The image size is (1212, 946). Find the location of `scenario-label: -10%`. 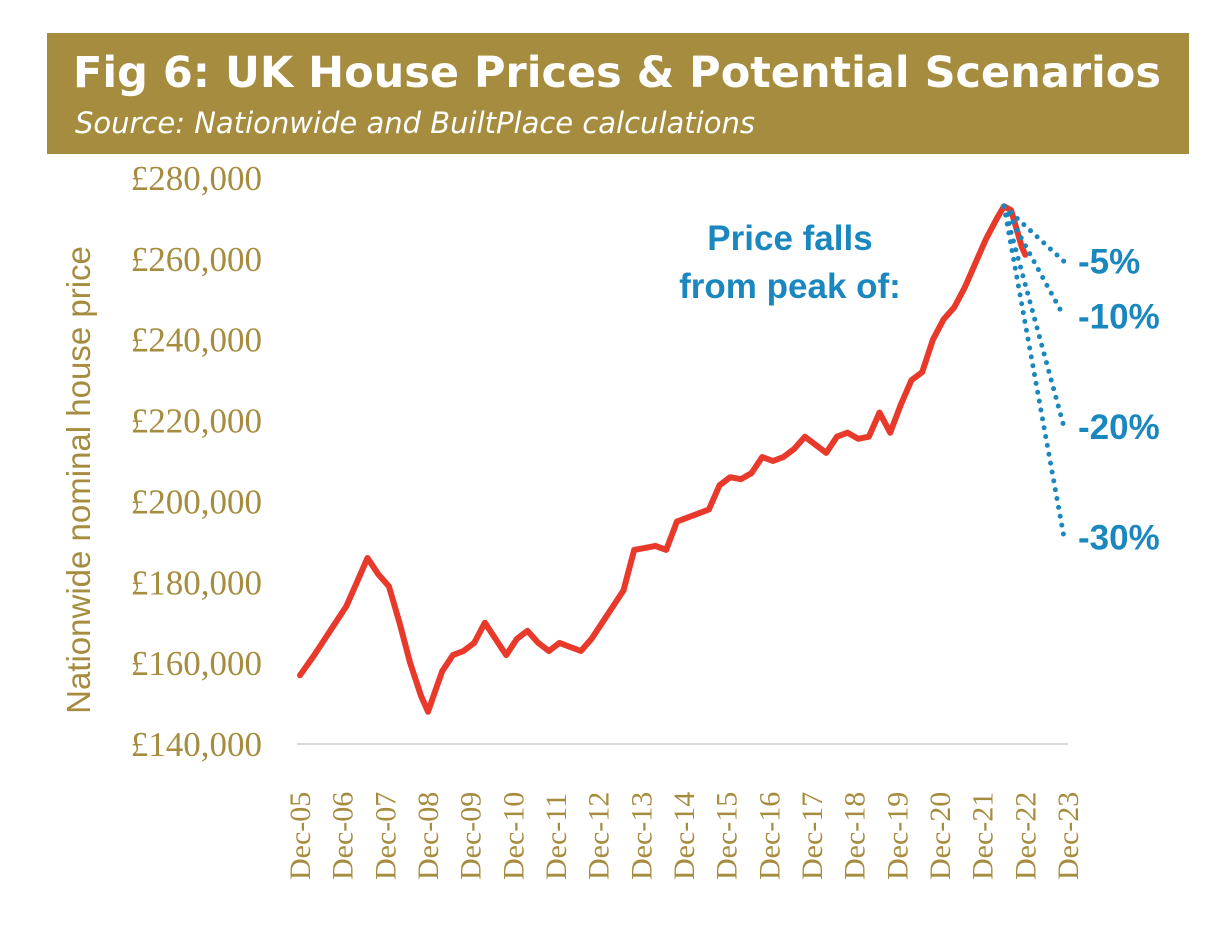

scenario-label: -10% is located at coordinates (1119, 317).